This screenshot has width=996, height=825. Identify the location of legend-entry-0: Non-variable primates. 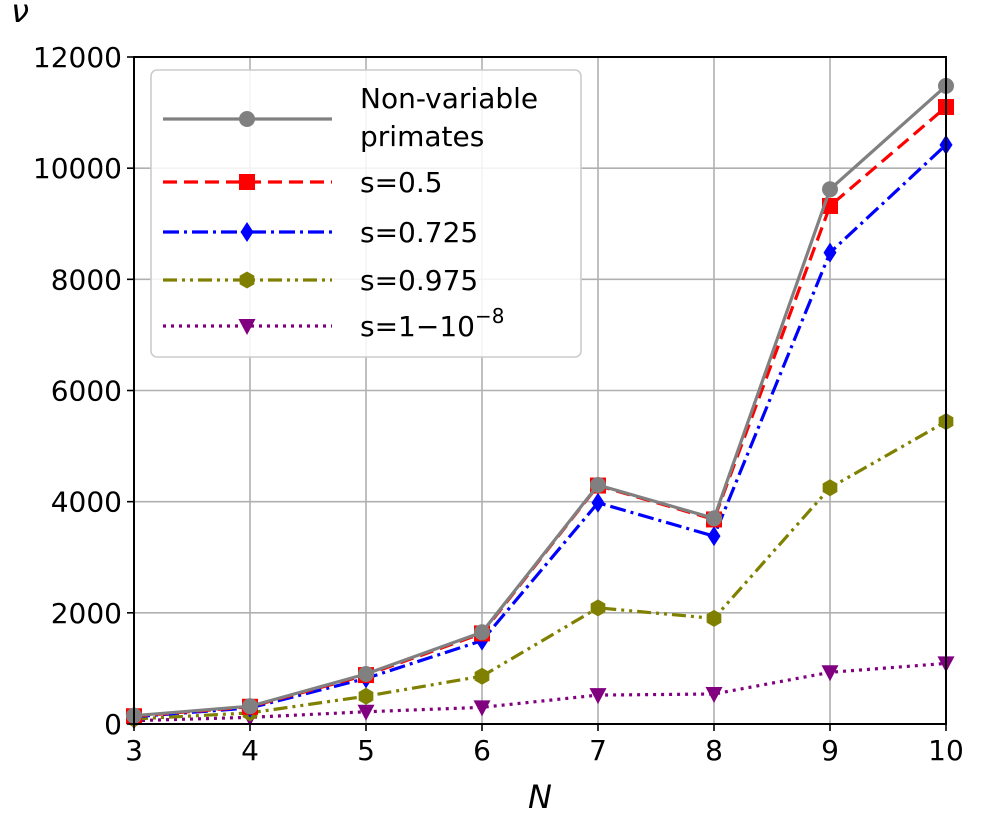
(350, 117).